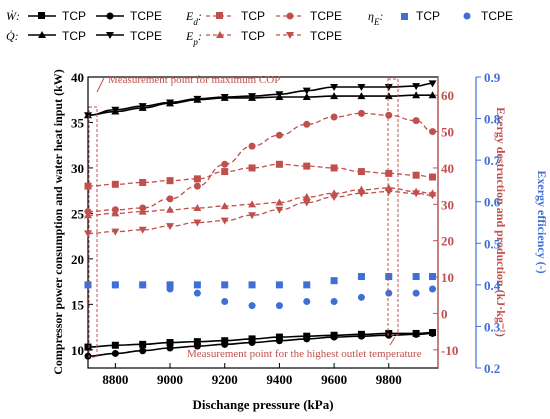 The width and height of the screenshot is (550, 419). I want to click on legend-entry-ed-tcpe: TCPE, so click(309, 16).